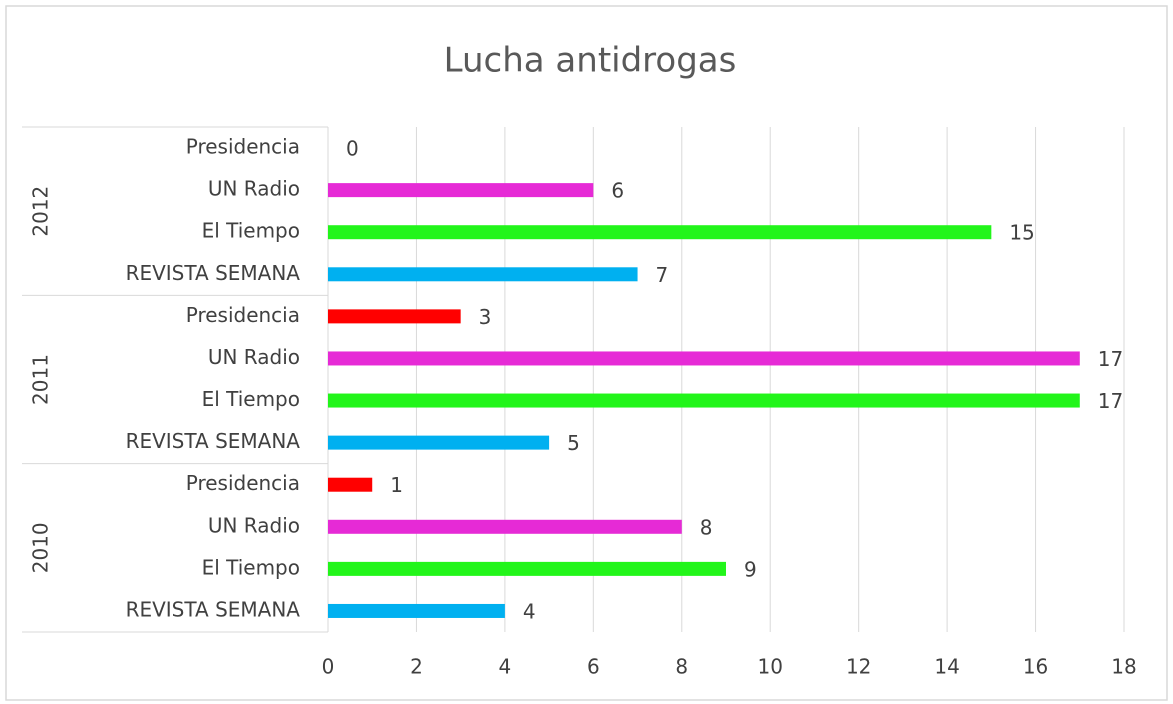  What do you see at coordinates (505, 667) in the screenshot?
I see `x-tick-label: 4` at bounding box center [505, 667].